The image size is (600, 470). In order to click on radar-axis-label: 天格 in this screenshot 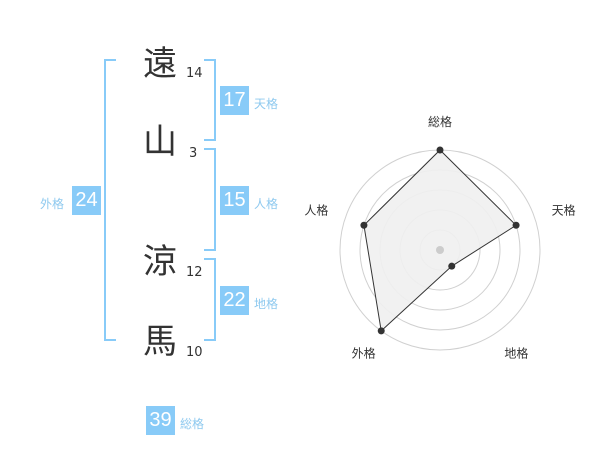, I will do `click(564, 209)`.